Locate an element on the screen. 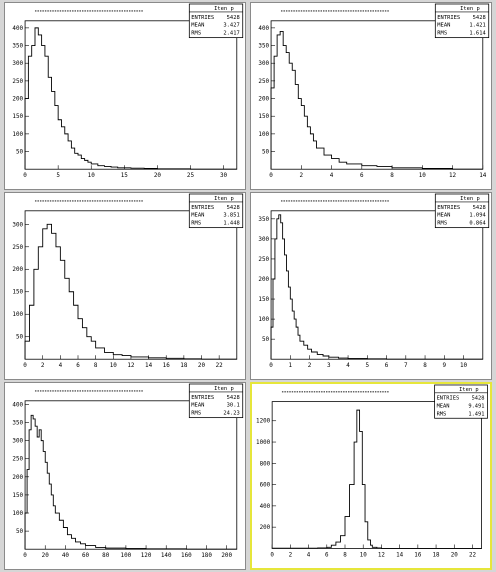  stats-value: 2.417 is located at coordinates (231, 34).